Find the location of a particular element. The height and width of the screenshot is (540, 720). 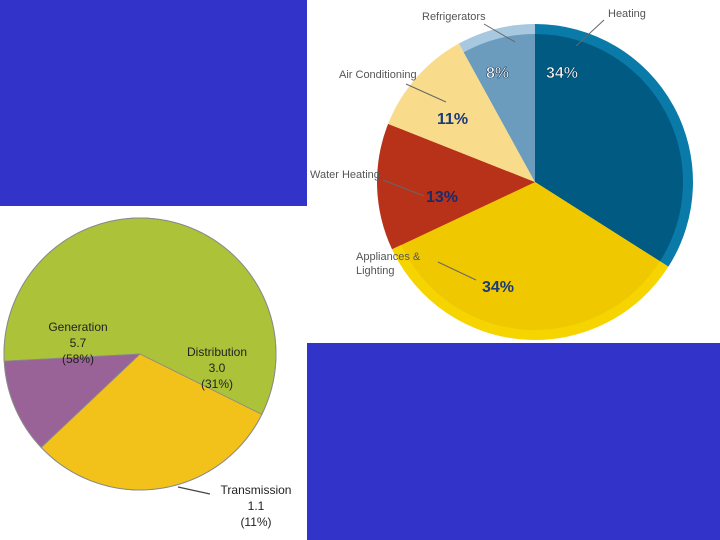

leader-line-air-conditioning is located at coordinates (426, 93).